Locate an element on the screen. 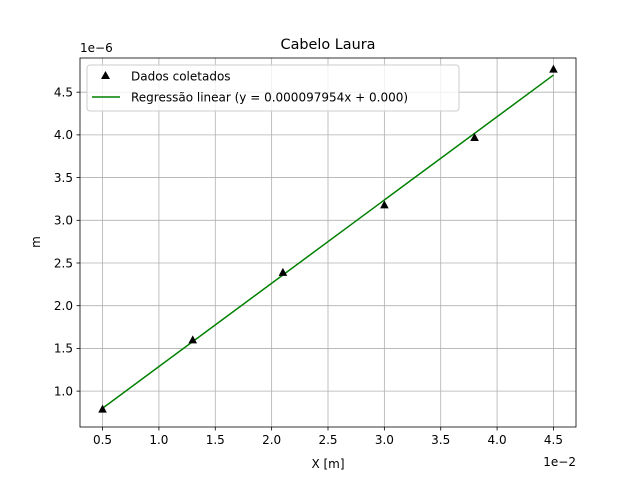 The width and height of the screenshot is (640, 480). y-tick-label: 1.0 is located at coordinates (63, 391).